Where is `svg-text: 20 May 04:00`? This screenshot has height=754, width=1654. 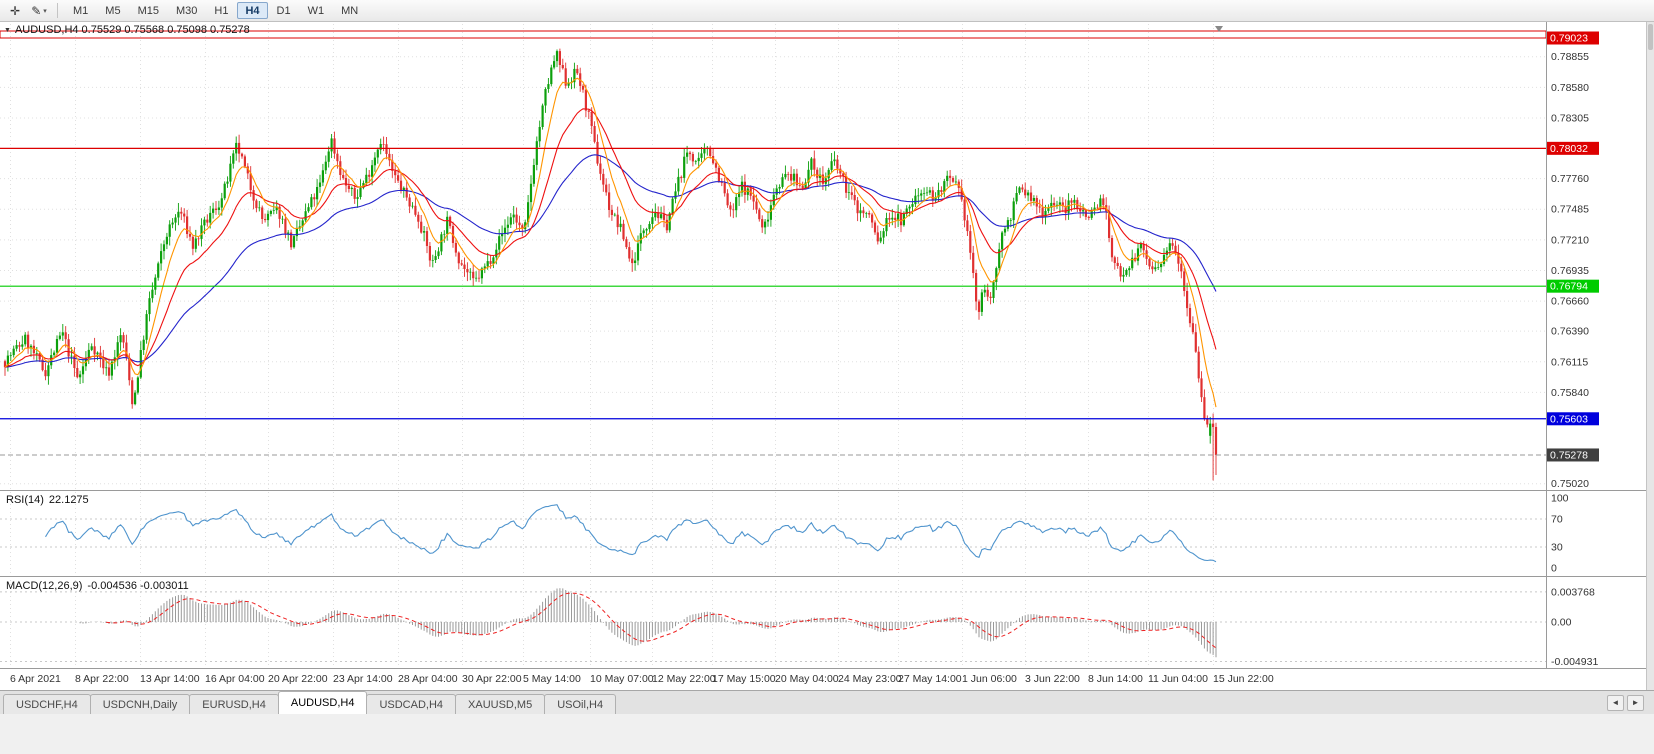 svg-text: 20 May 04:00 is located at coordinates (807, 679).